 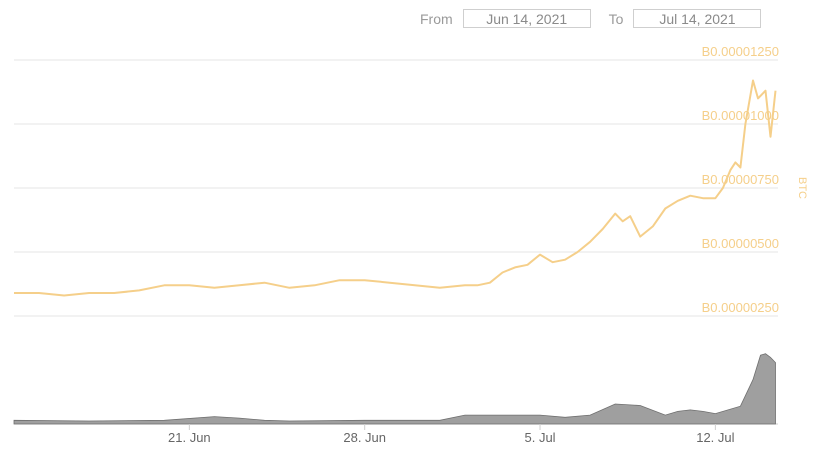 I want to click on from-date-input: Jun 14, 2021, so click(x=526, y=18).